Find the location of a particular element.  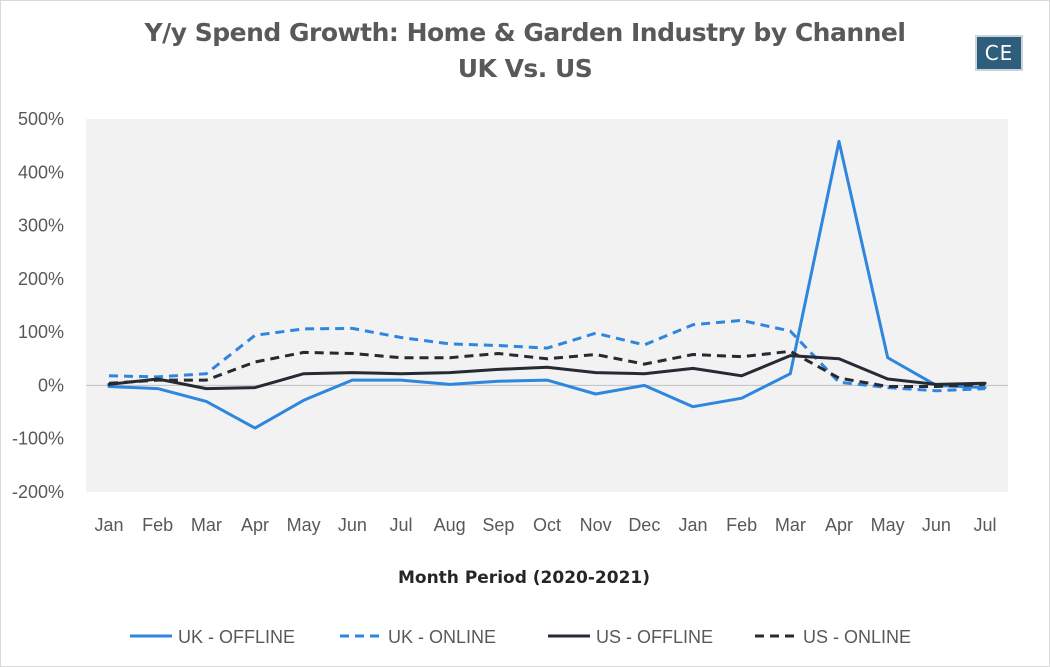

legend-label-us-offline: US - OFFLINE is located at coordinates (654, 637).